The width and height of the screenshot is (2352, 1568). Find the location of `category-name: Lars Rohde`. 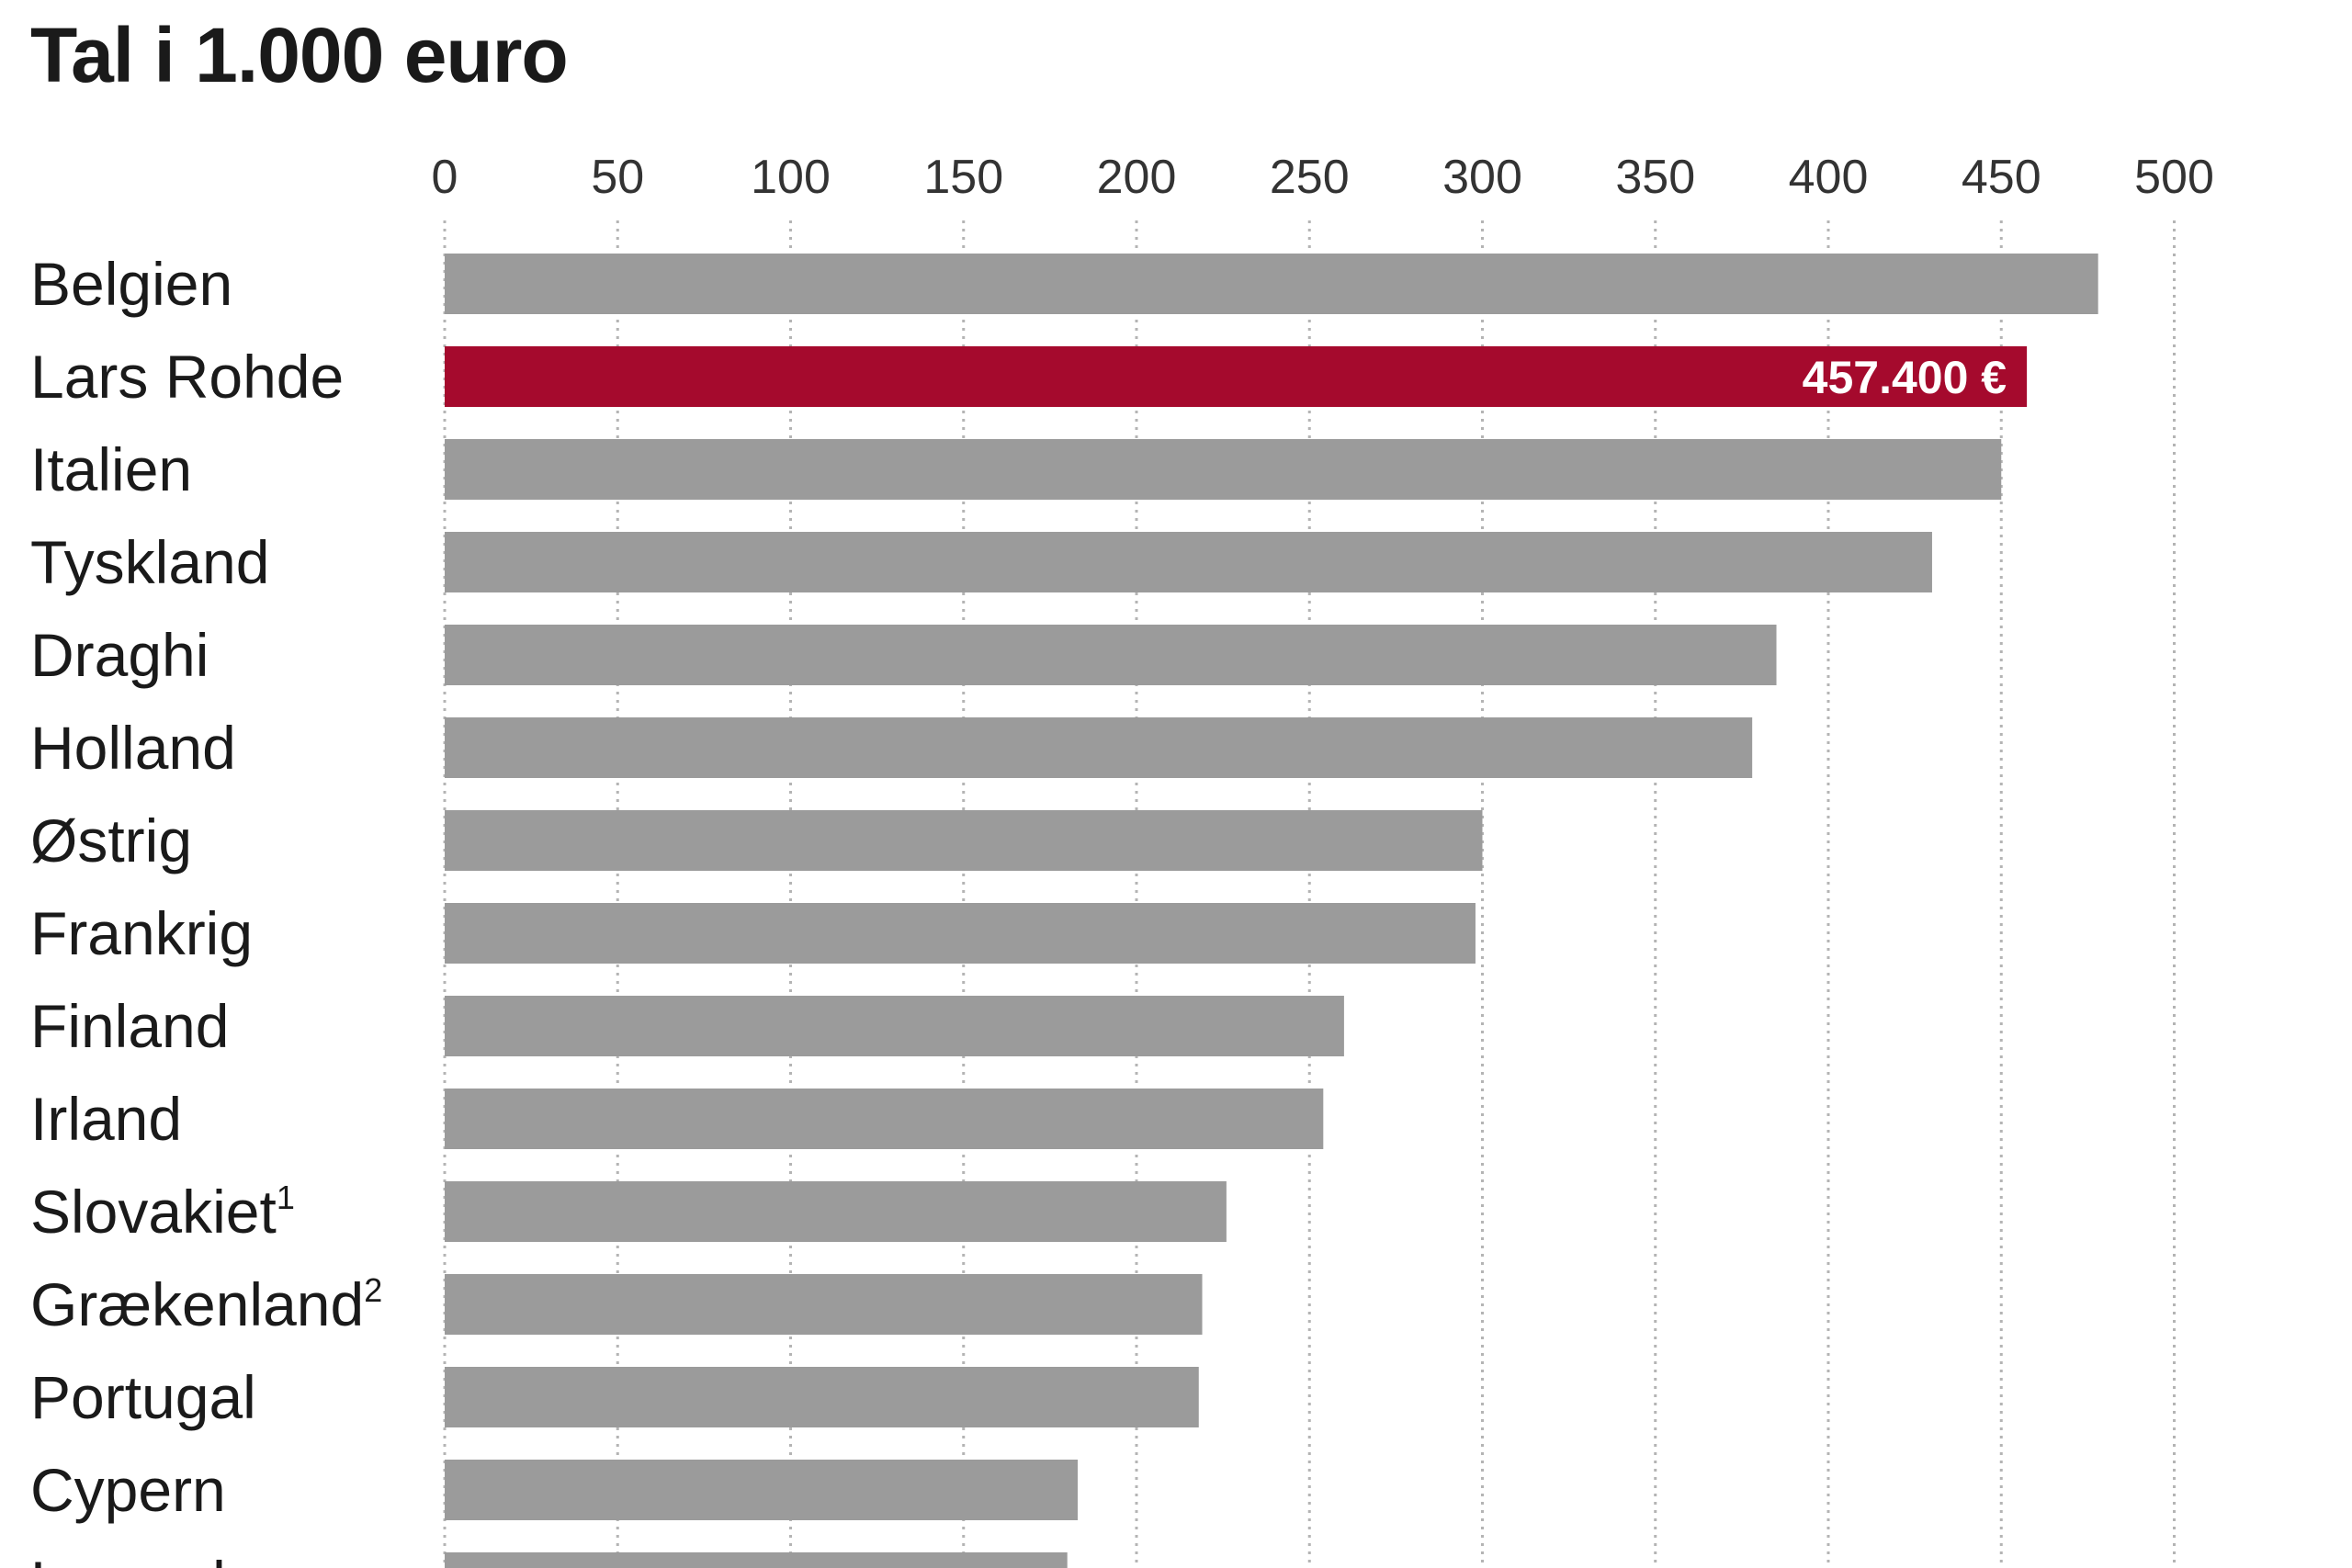

category-name: Lars Rohde is located at coordinates (187, 377).